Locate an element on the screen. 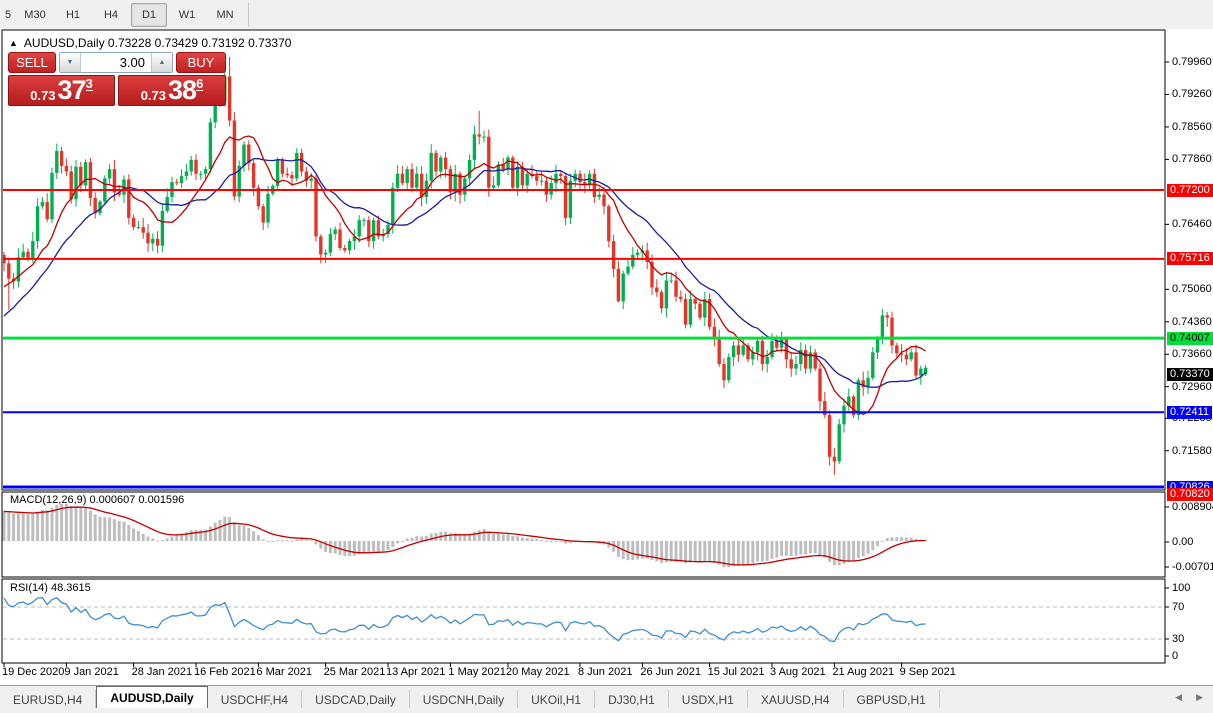  sell-big-figure: 0.73 is located at coordinates (43, 95).